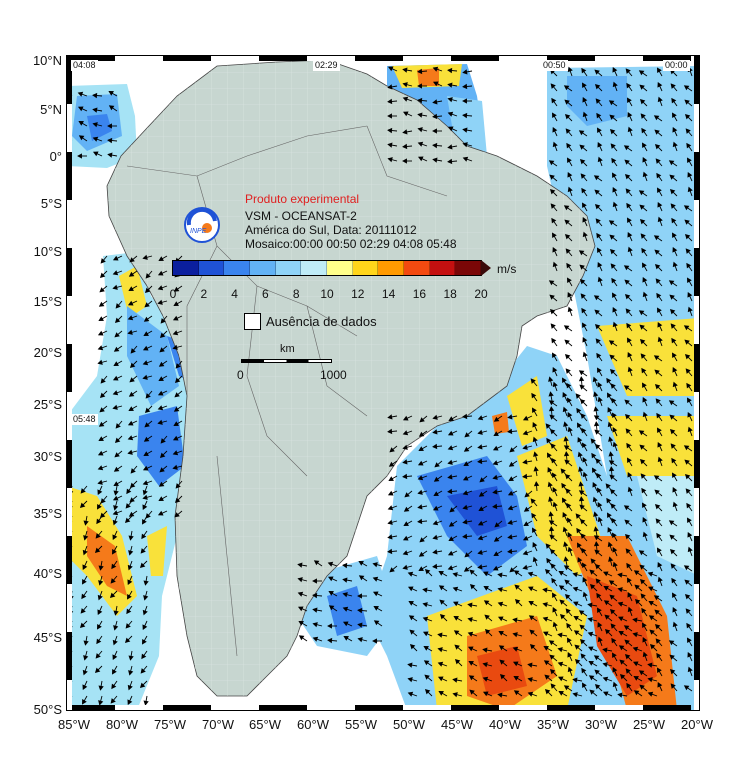 The height and width of the screenshot is (781, 741). Describe the element at coordinates (74, 724) in the screenshot. I see `lon-label-85w: 85°W` at that location.